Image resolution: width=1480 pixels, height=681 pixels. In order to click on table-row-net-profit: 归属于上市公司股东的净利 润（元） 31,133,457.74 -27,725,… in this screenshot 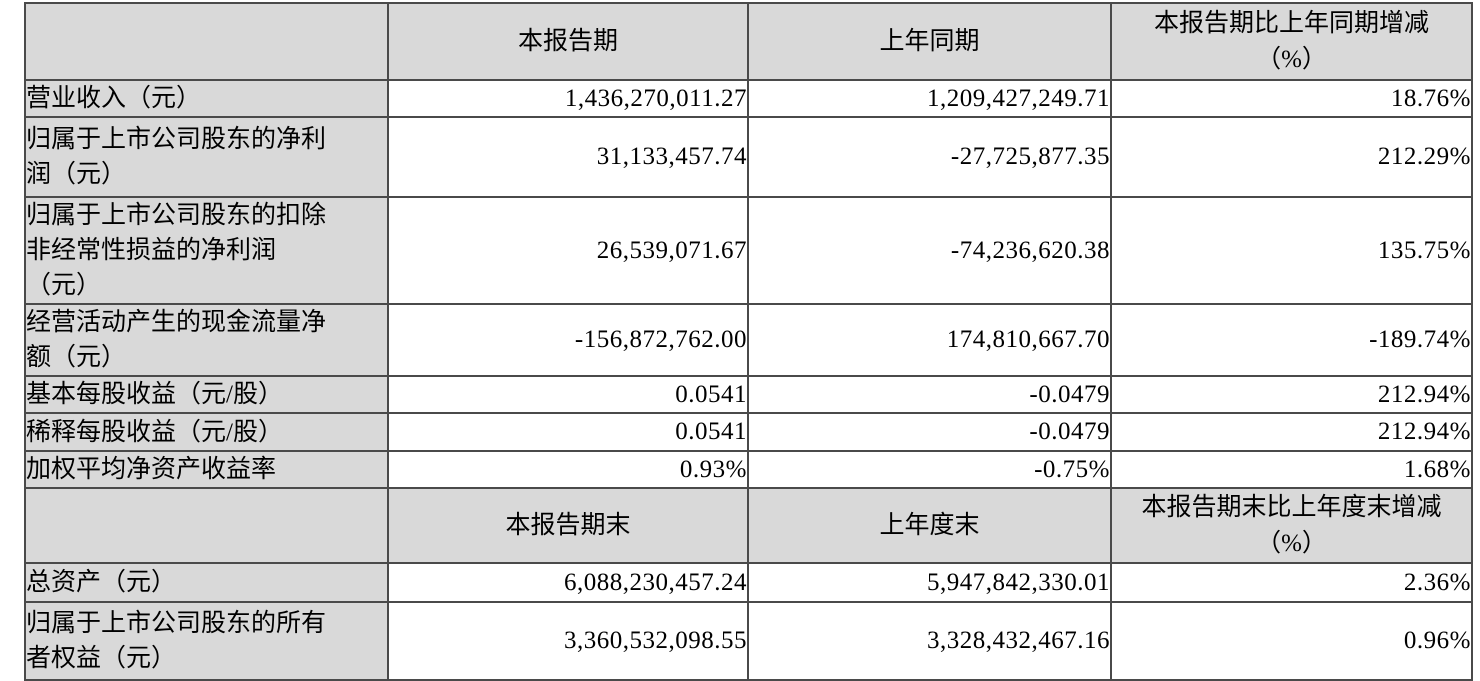, I will do `click(748, 157)`.